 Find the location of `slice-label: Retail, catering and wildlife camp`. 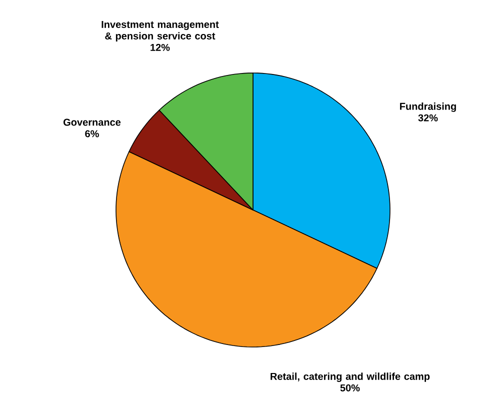

slice-label: Retail, catering and wildlife camp is located at coordinates (350, 377).